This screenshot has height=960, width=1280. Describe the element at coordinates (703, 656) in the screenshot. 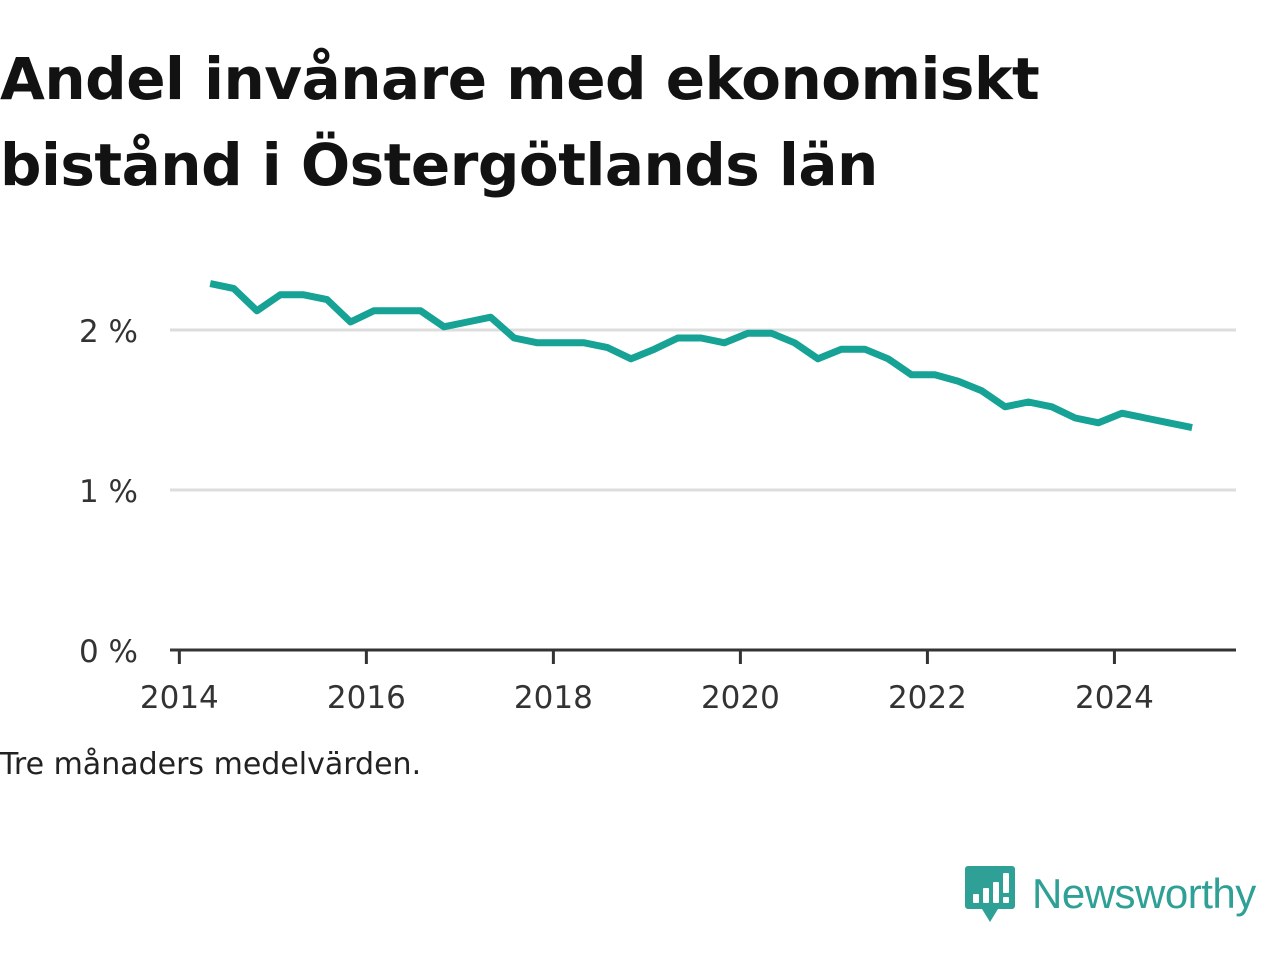

I see `x-axis` at that location.